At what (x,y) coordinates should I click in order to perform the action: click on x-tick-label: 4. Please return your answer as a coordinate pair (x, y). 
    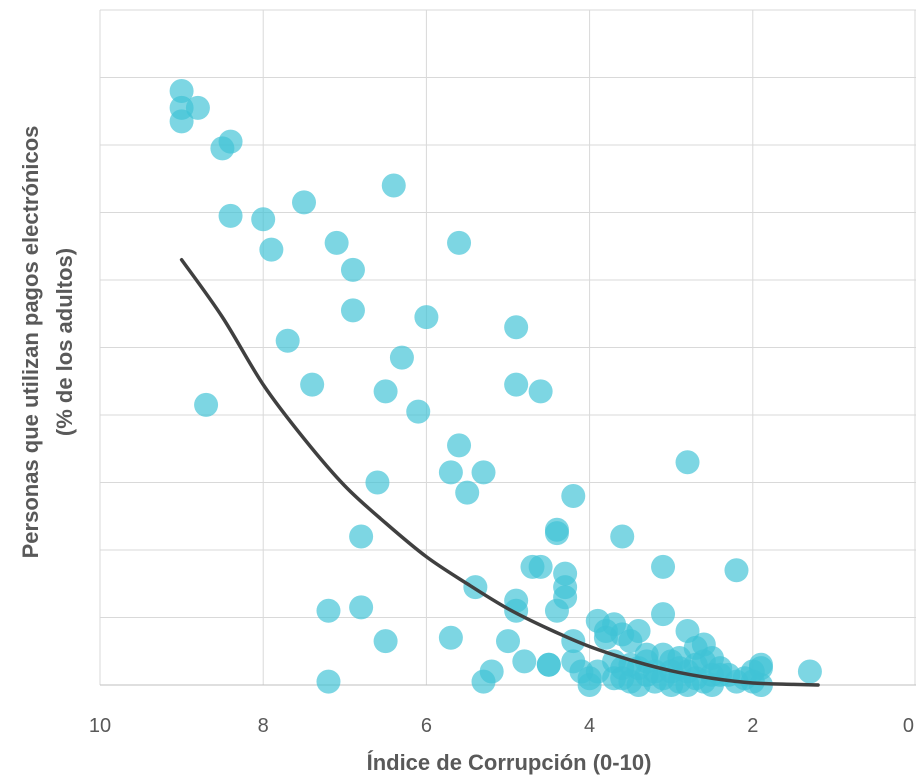
    Looking at the image, I should click on (589, 726).